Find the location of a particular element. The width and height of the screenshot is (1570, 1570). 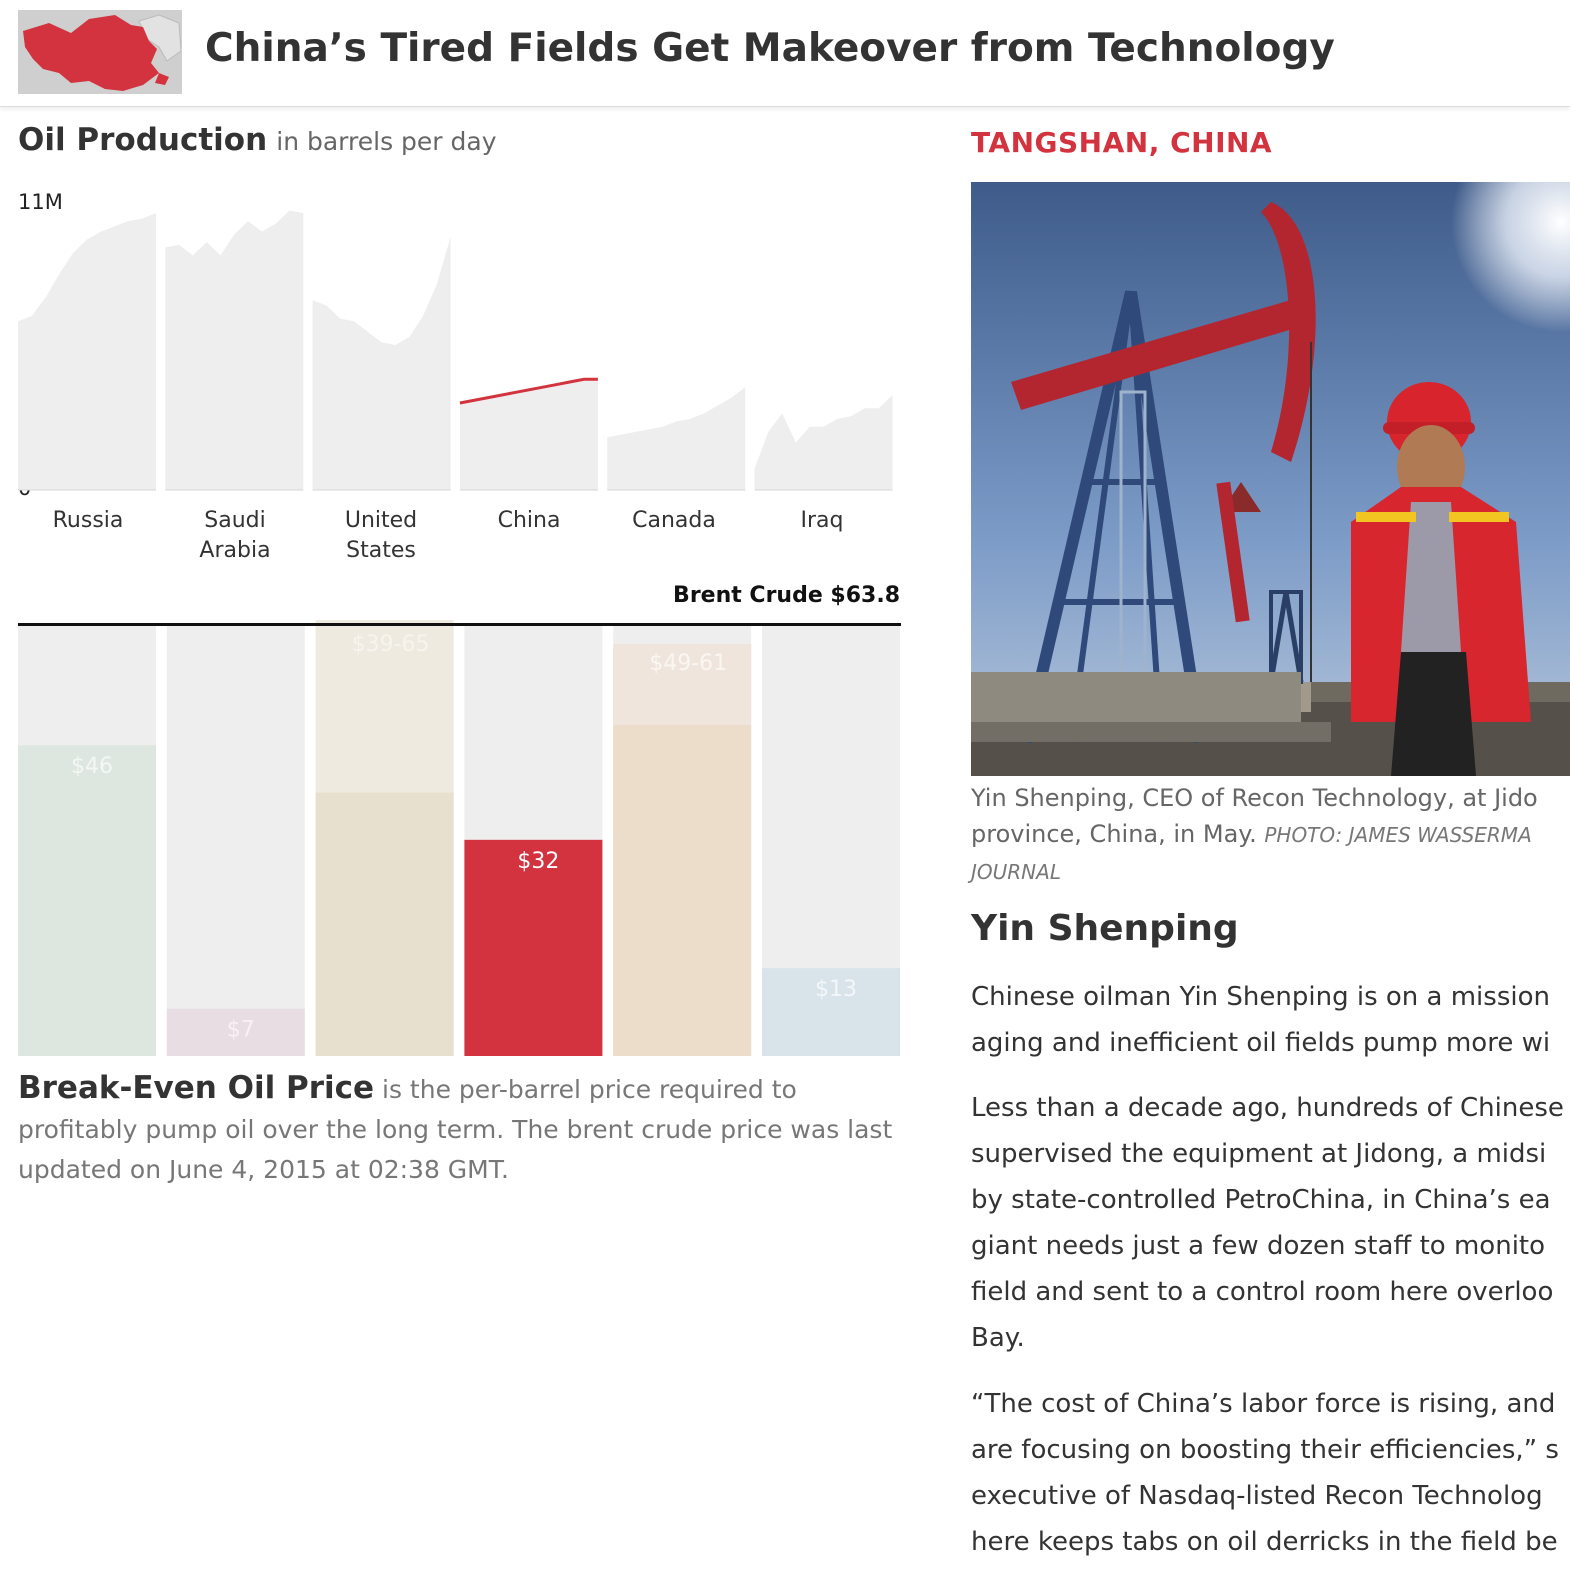

photo-credit-cont: JOURNAL is located at coordinates (1016, 872).